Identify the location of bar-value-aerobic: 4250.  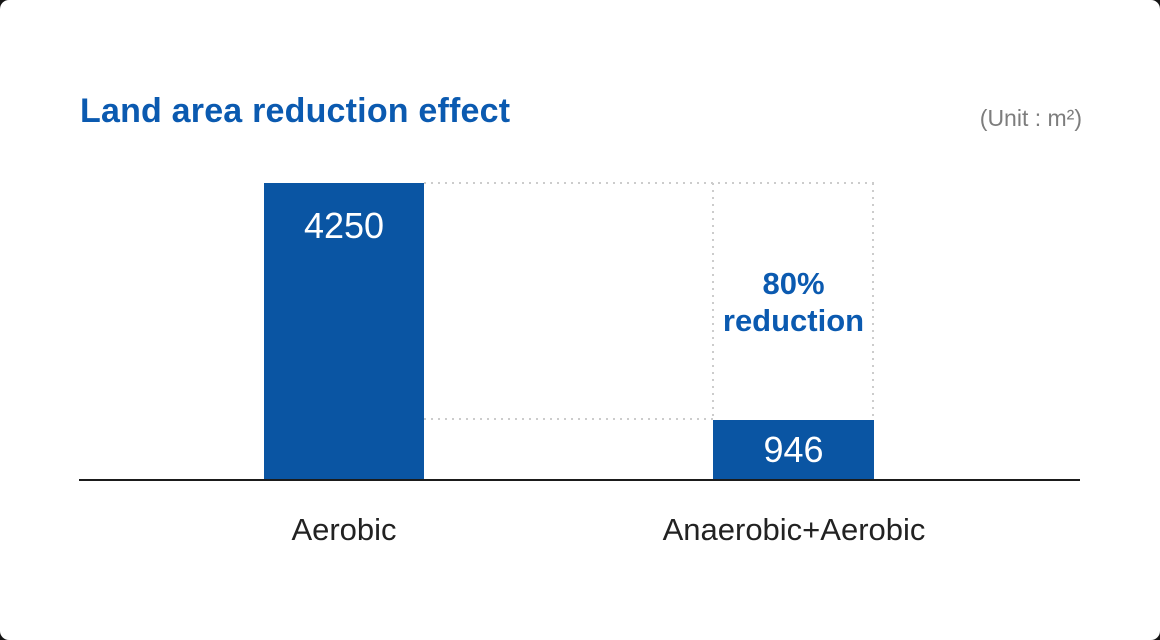
(344, 225).